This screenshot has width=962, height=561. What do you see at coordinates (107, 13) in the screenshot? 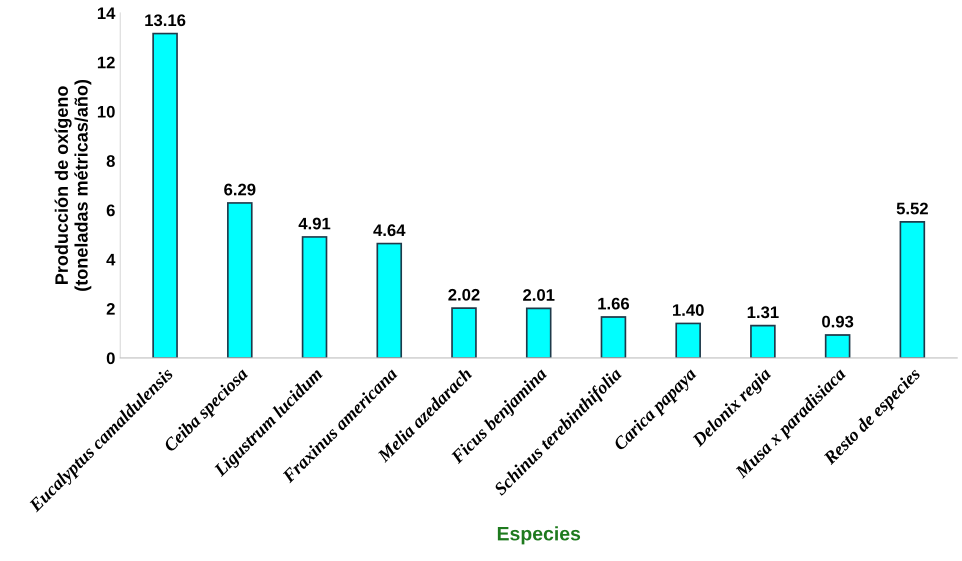
I see `y-tick-label: 14` at bounding box center [107, 13].